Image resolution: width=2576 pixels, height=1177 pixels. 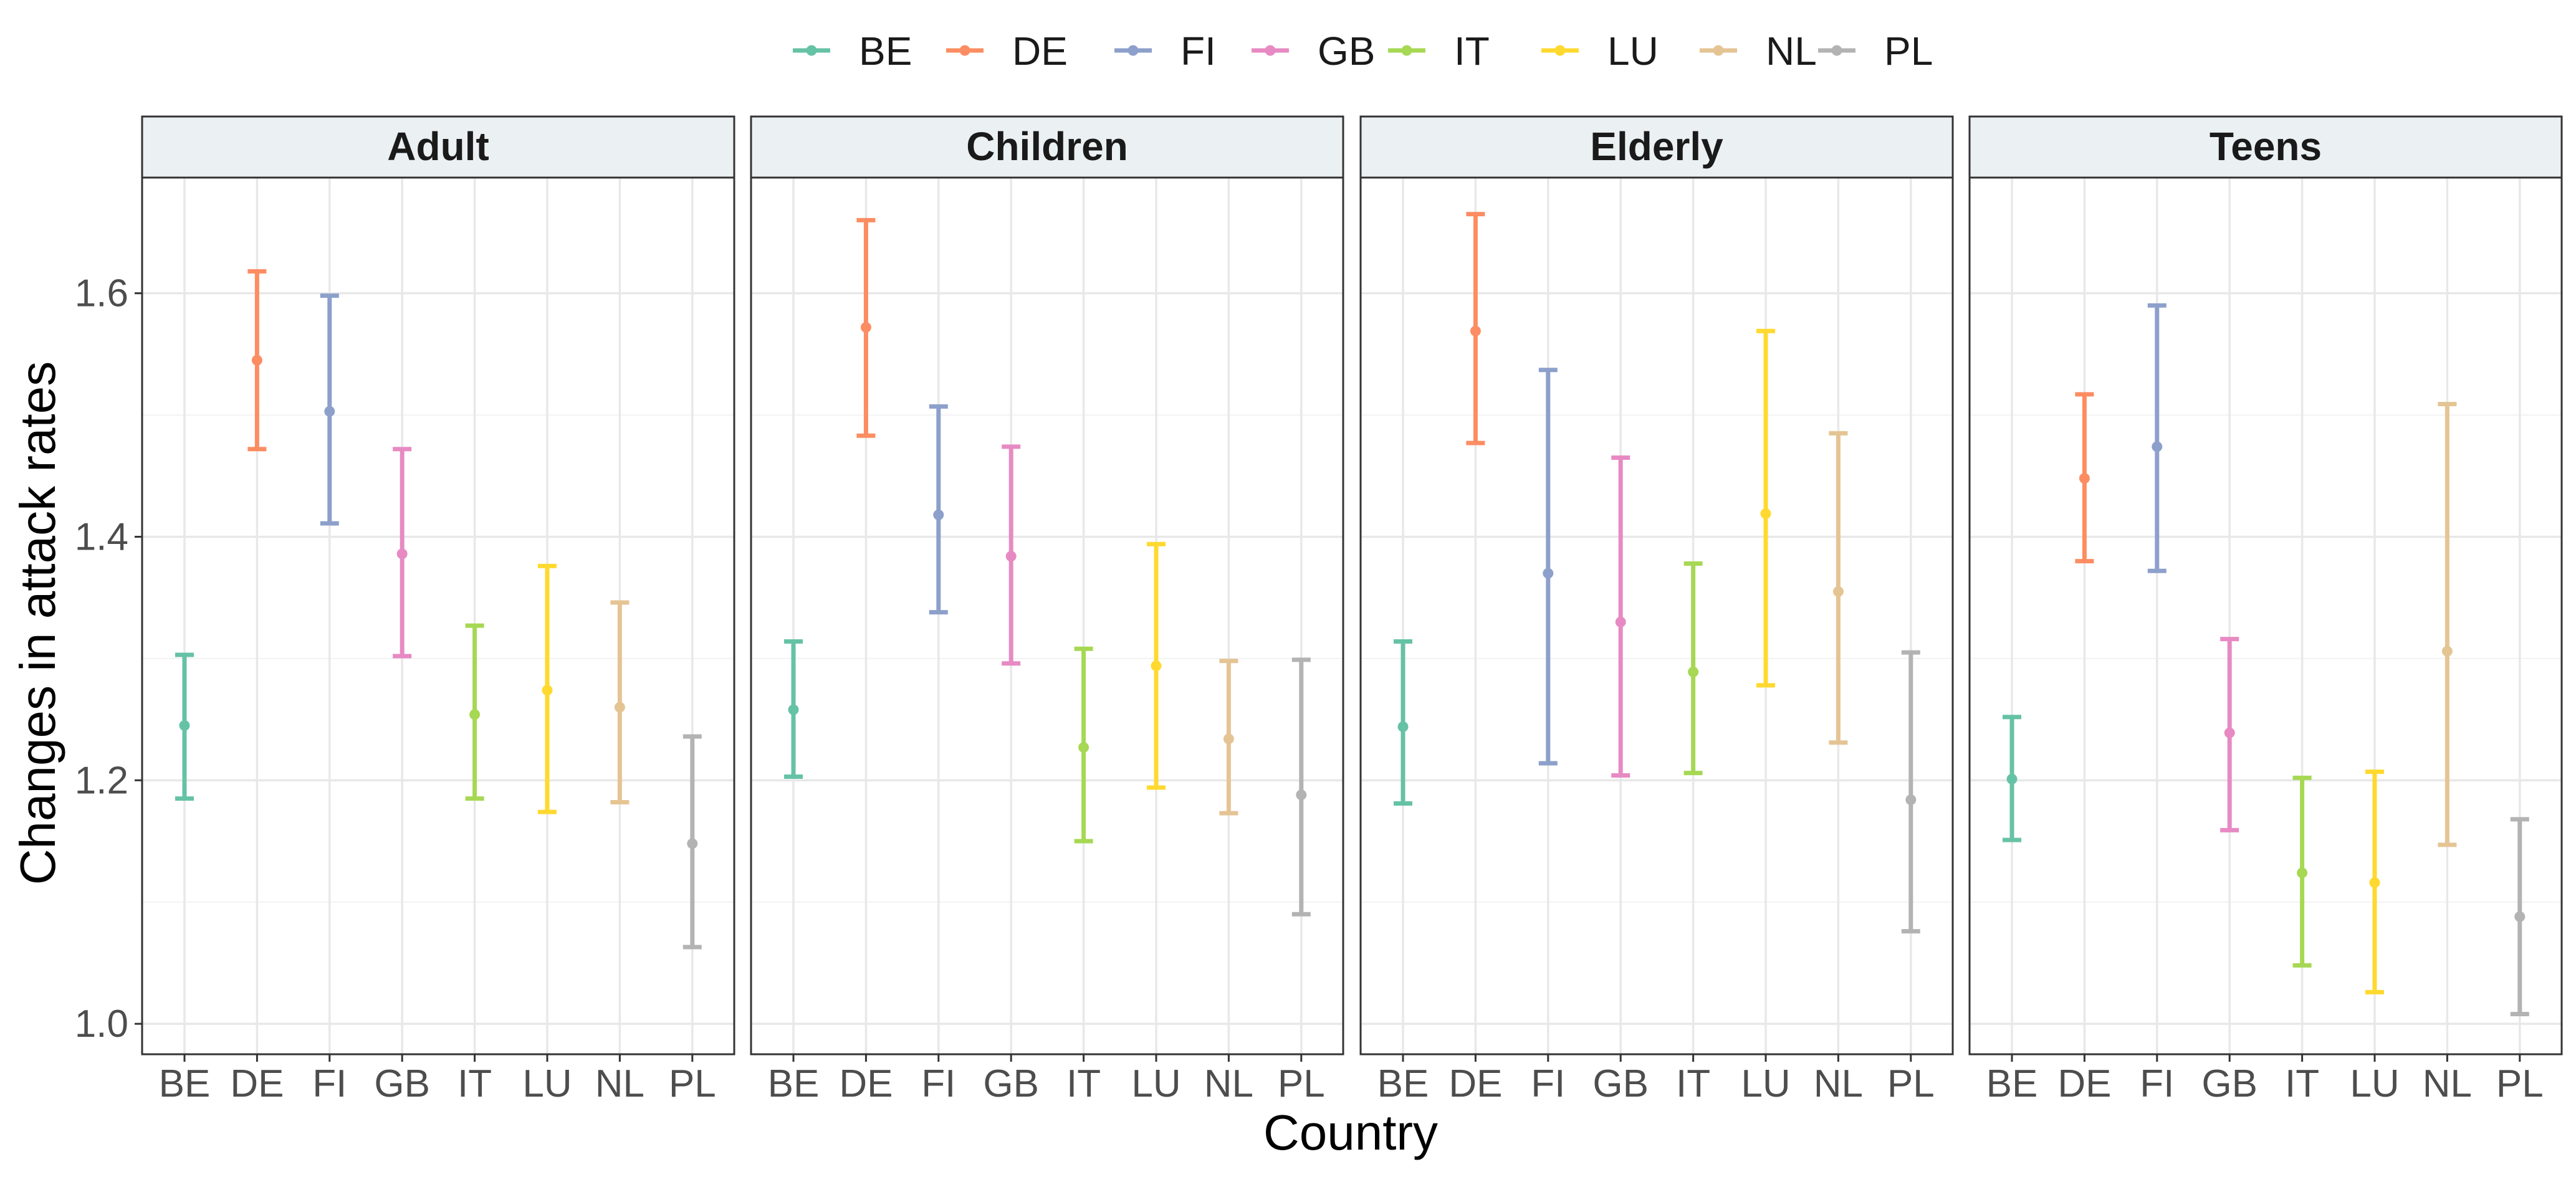 What do you see at coordinates (1657, 146) in the screenshot?
I see `facet-strip-label: Elderly` at bounding box center [1657, 146].